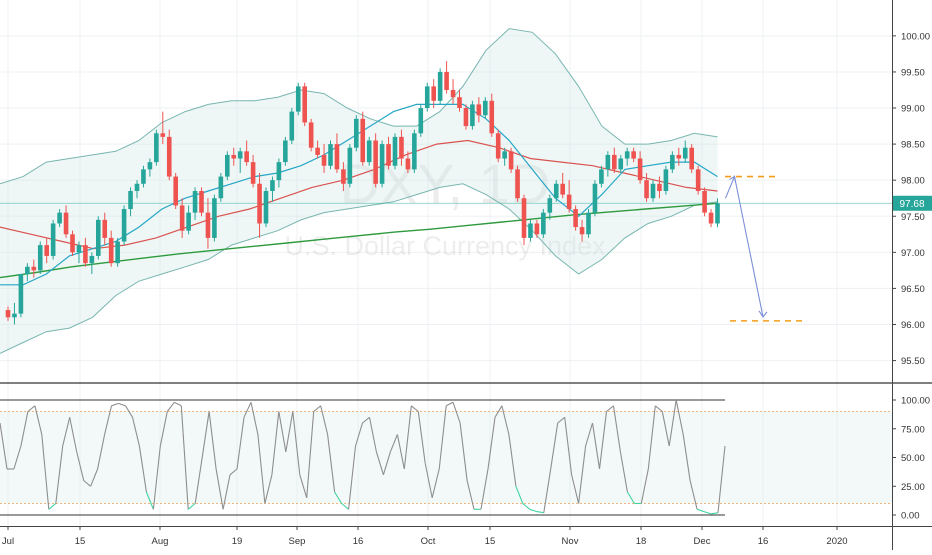  I want to click on stochastic-tick-label: 75.00, so click(913, 429).